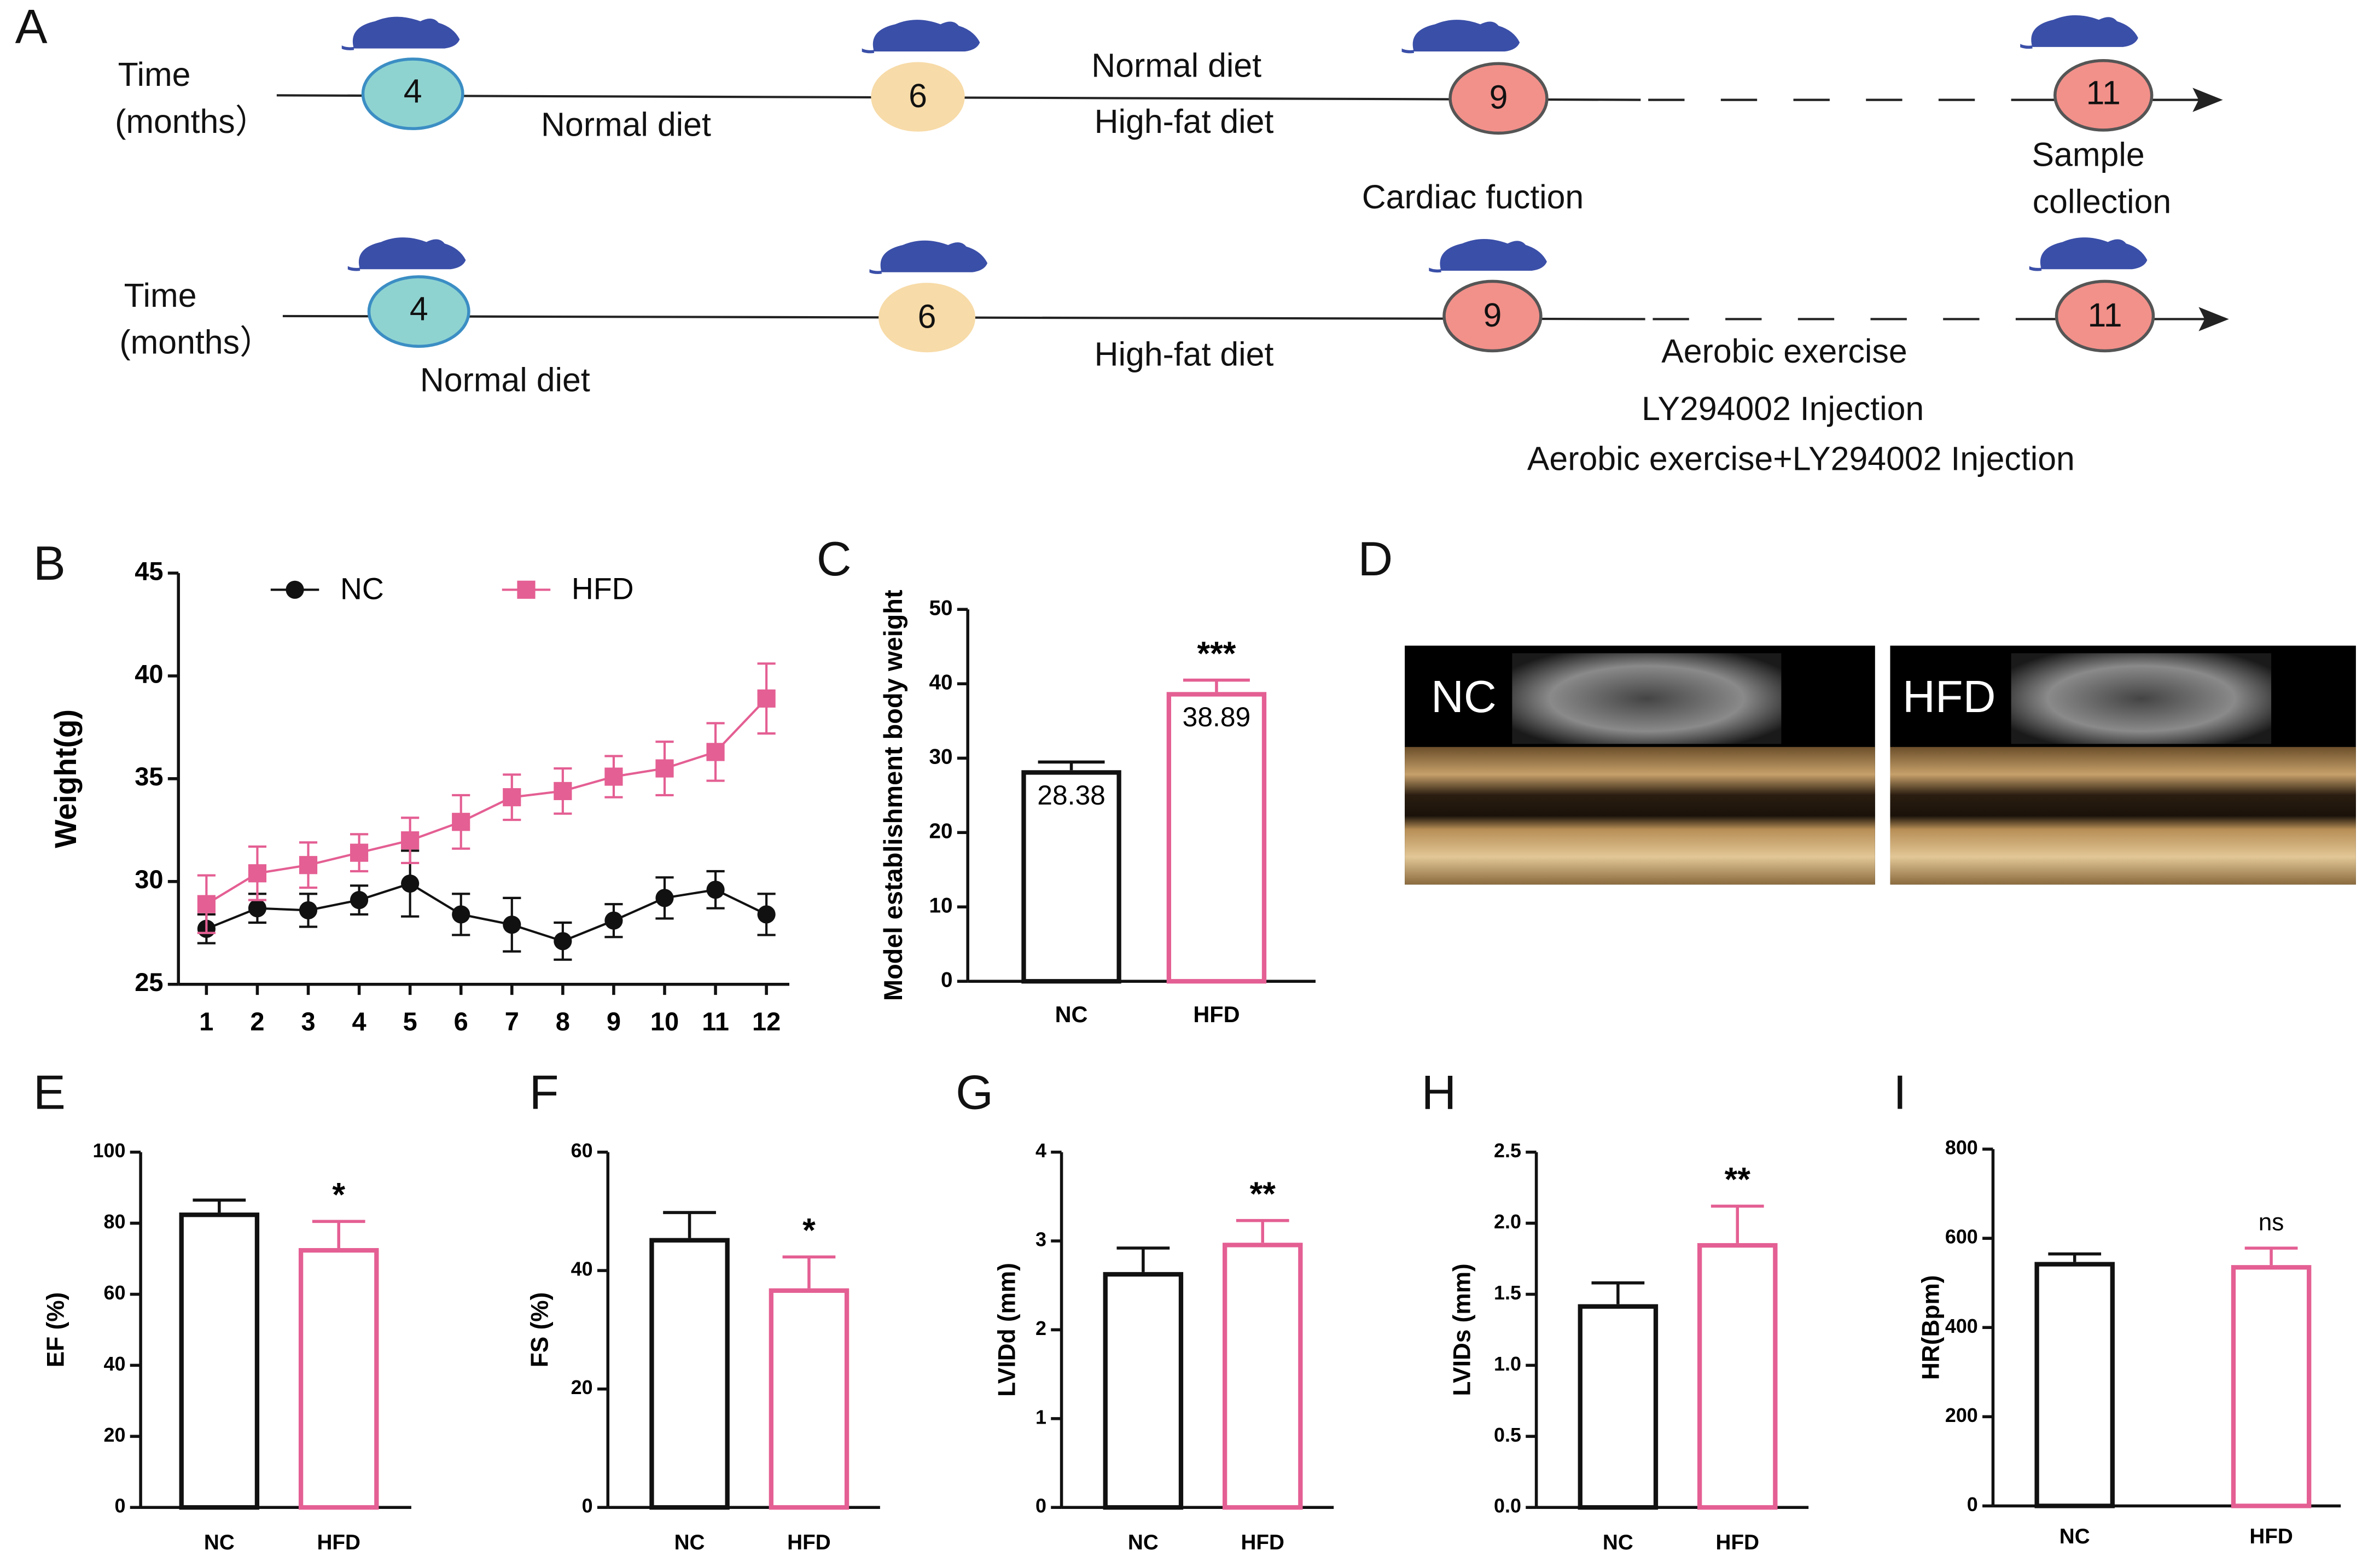 The height and width of the screenshot is (1568, 2368). I want to click on ultrasound, so click(1647, 698).